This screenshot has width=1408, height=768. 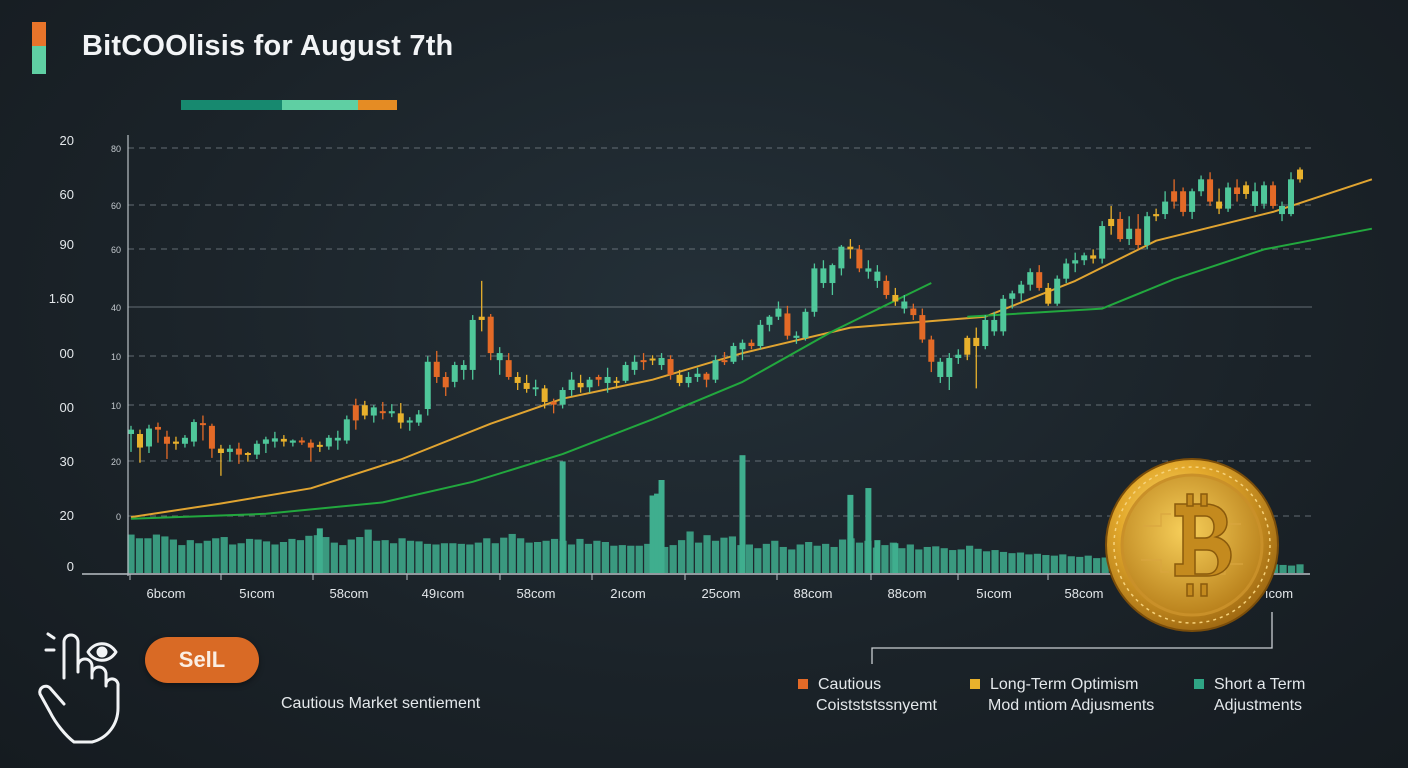 I want to click on legend-swatch-yellow, so click(x=975, y=684).